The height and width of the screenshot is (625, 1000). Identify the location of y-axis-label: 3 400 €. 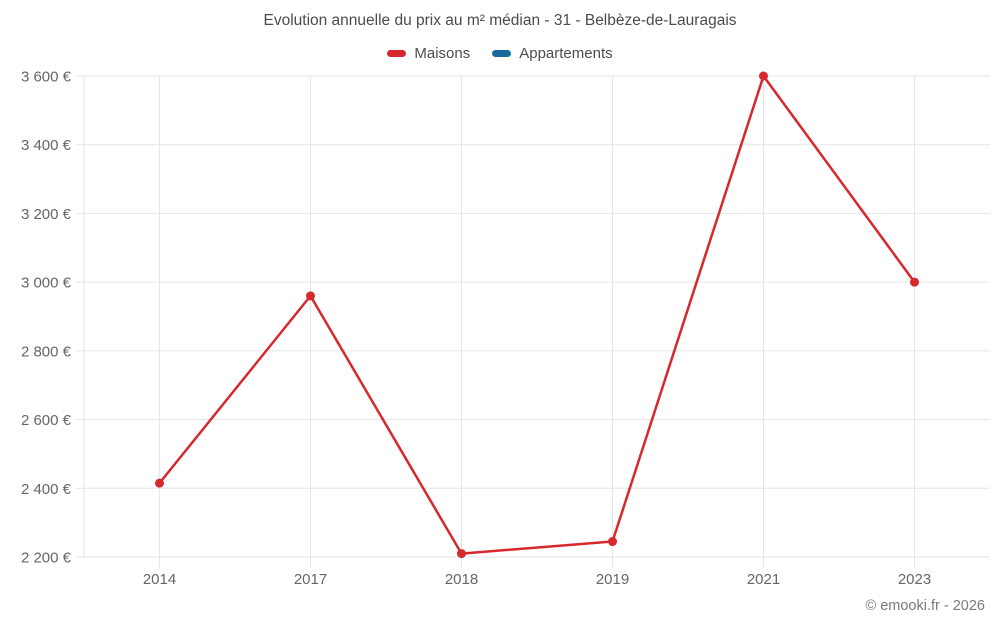
(46, 145).